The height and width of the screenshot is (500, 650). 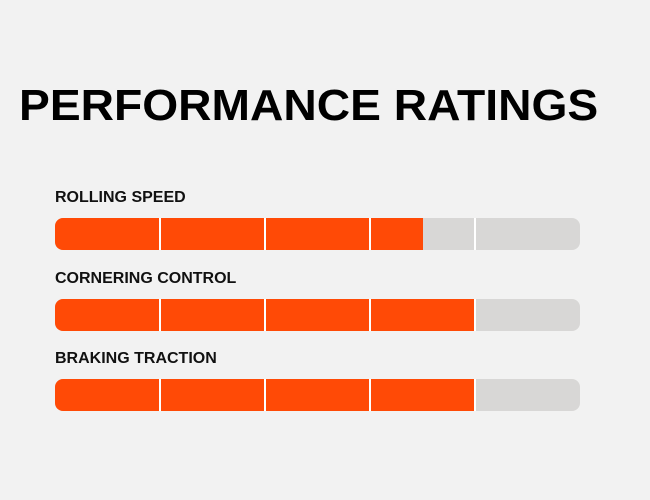 I want to click on page-title: PERFORMANCE RATINGS, so click(x=309, y=105).